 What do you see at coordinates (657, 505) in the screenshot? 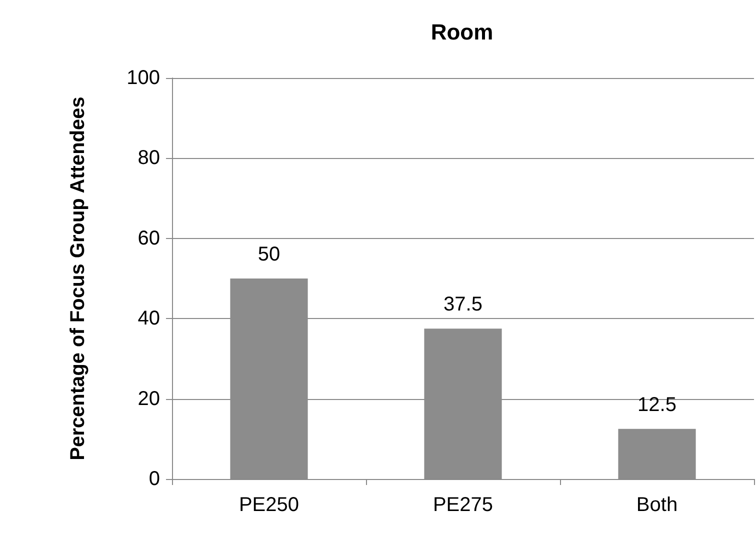
I see `x-tick-label: Both` at bounding box center [657, 505].